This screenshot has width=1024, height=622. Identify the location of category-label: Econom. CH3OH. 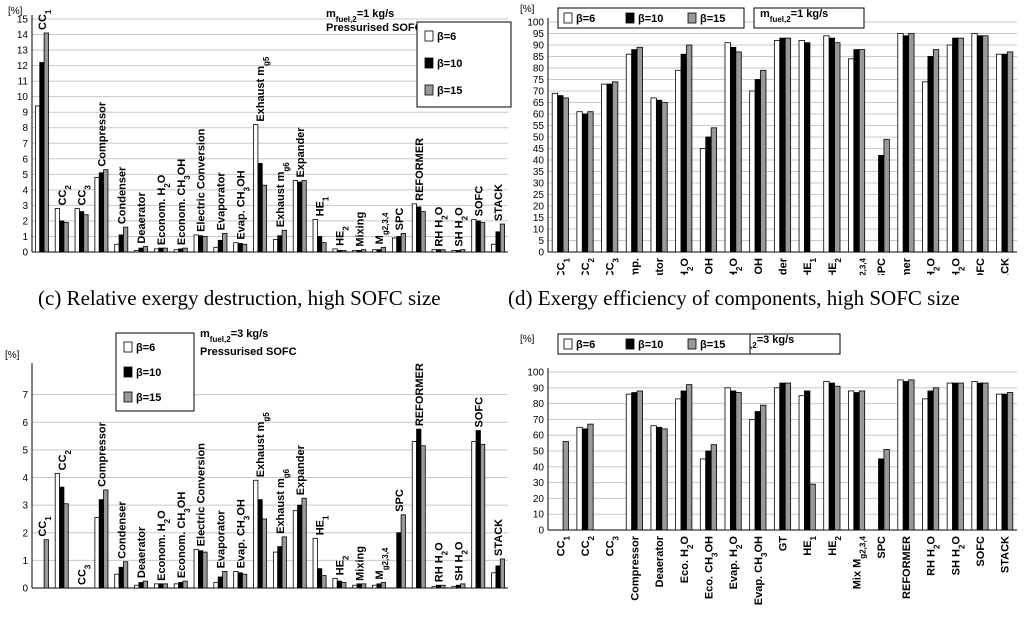
(184, 535).